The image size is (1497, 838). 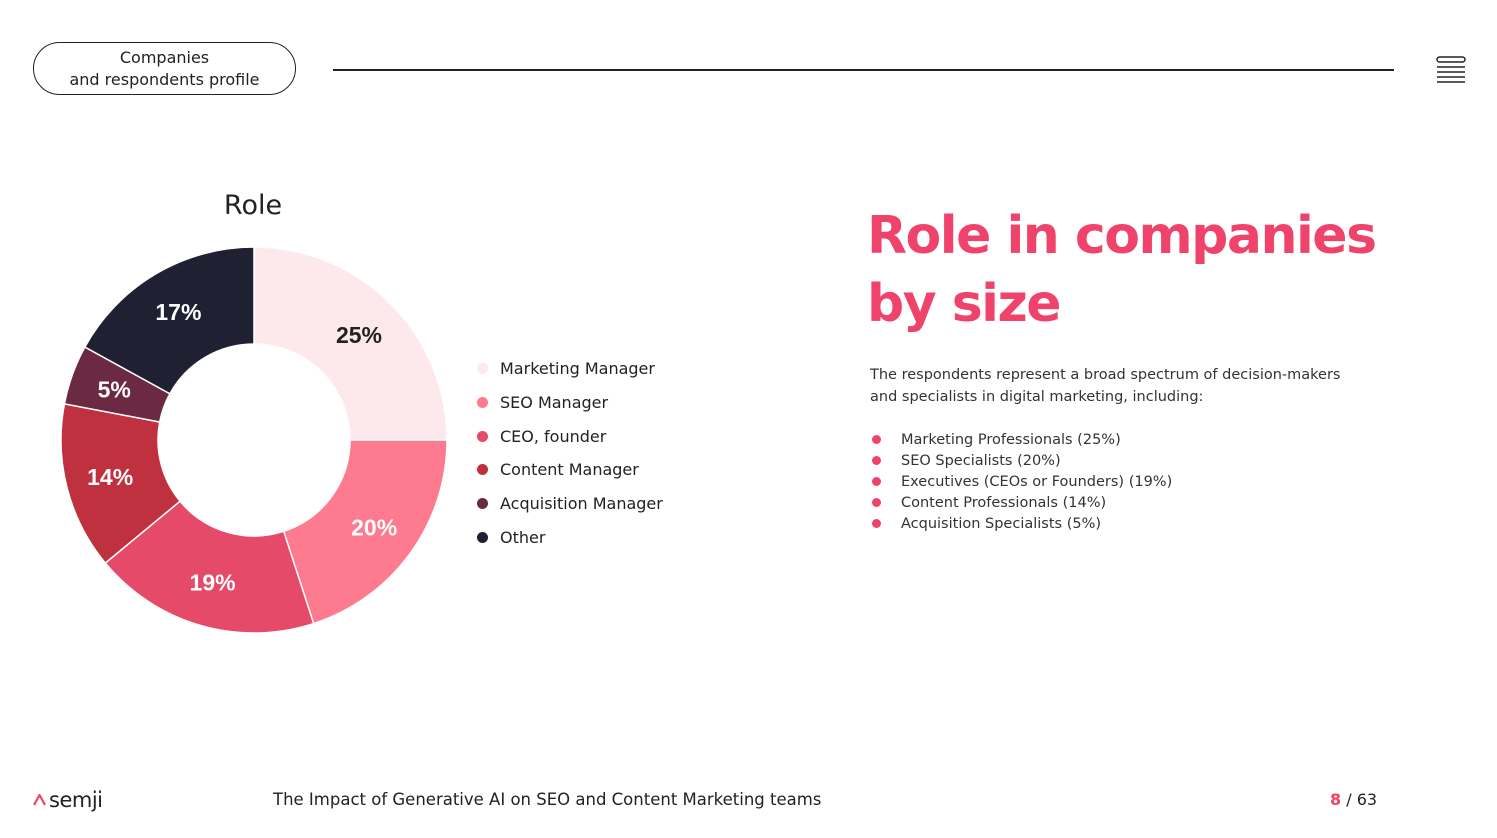 What do you see at coordinates (1367, 799) in the screenshot?
I see `page-total: 63` at bounding box center [1367, 799].